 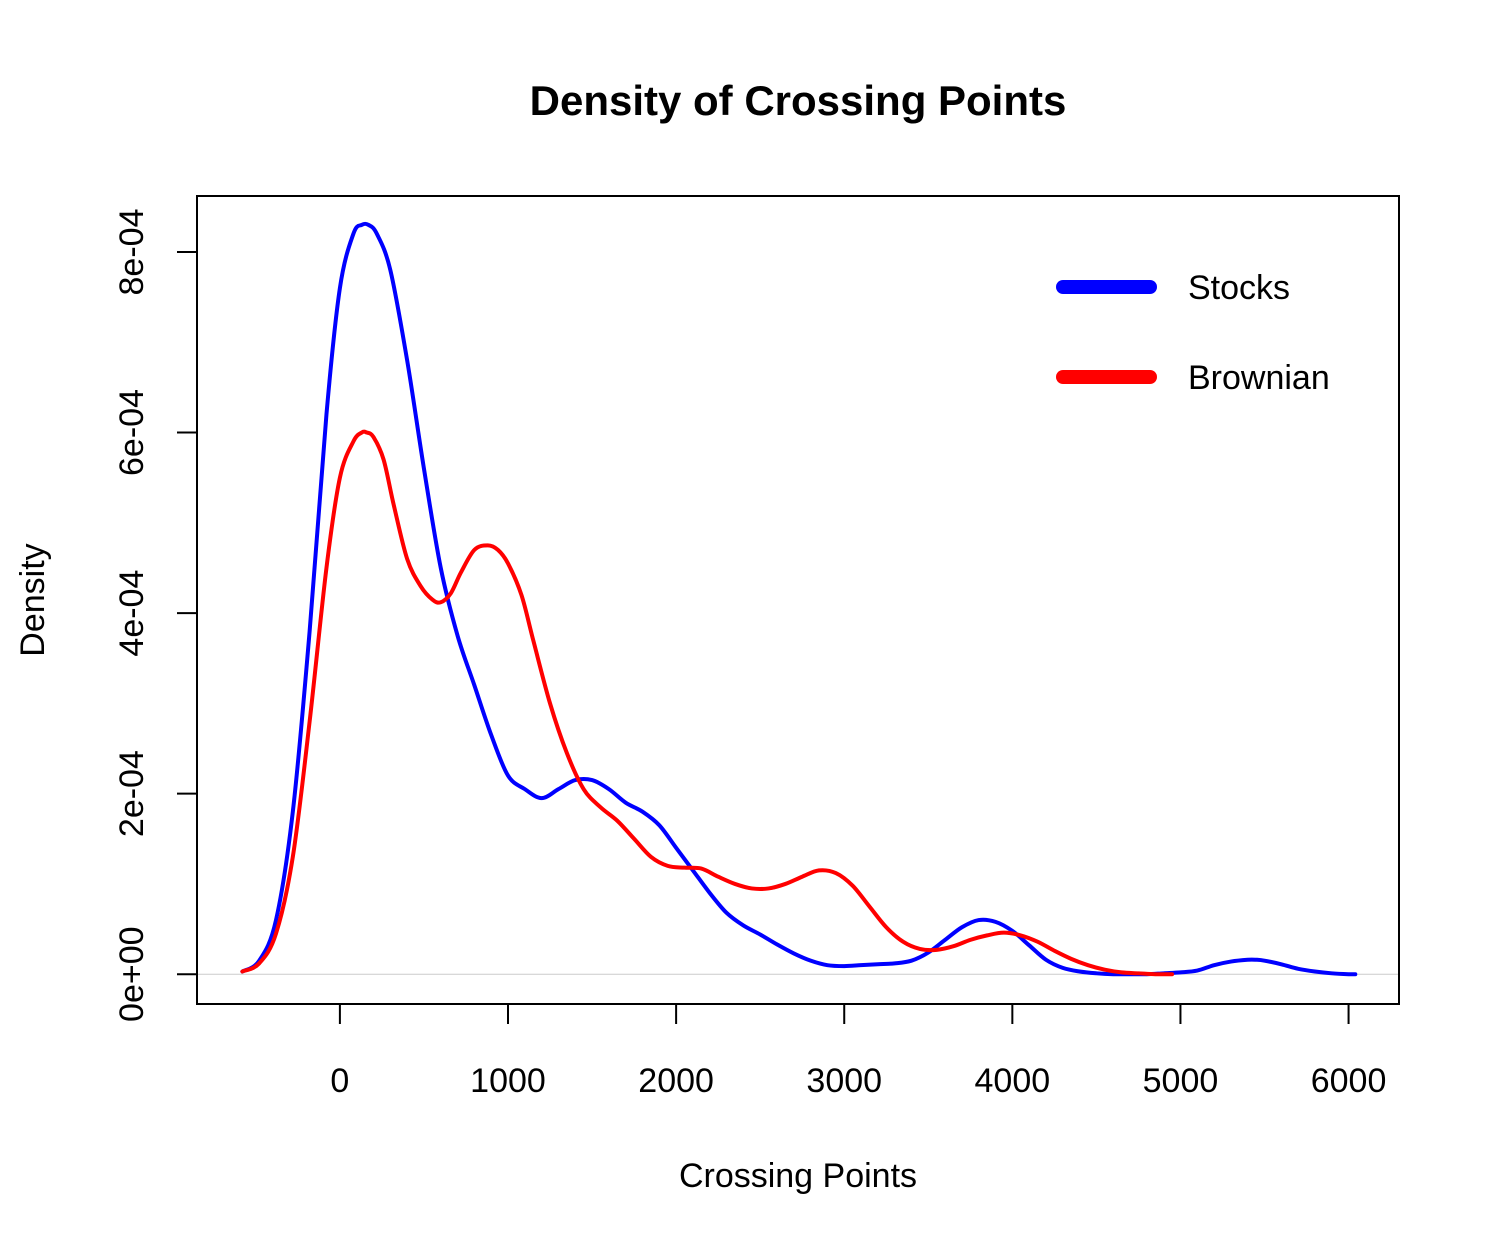 I want to click on chart-title: Density of Crossing Points, so click(x=798, y=100).